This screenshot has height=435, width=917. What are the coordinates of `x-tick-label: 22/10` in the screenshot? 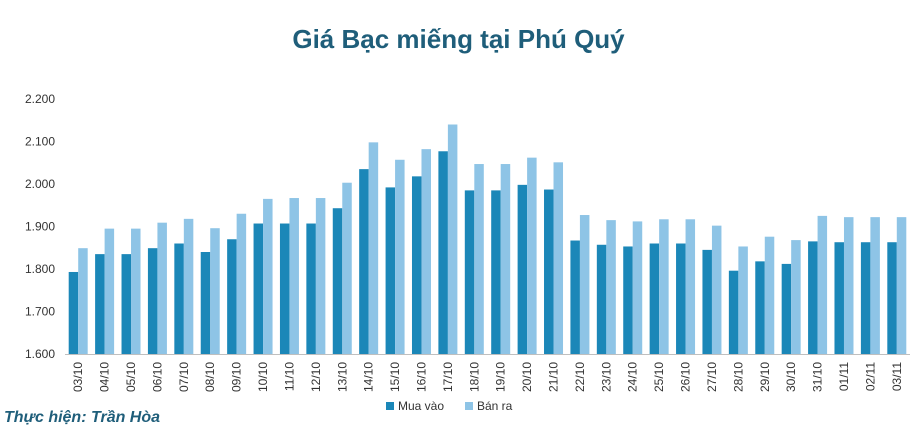 It's located at (580, 377).